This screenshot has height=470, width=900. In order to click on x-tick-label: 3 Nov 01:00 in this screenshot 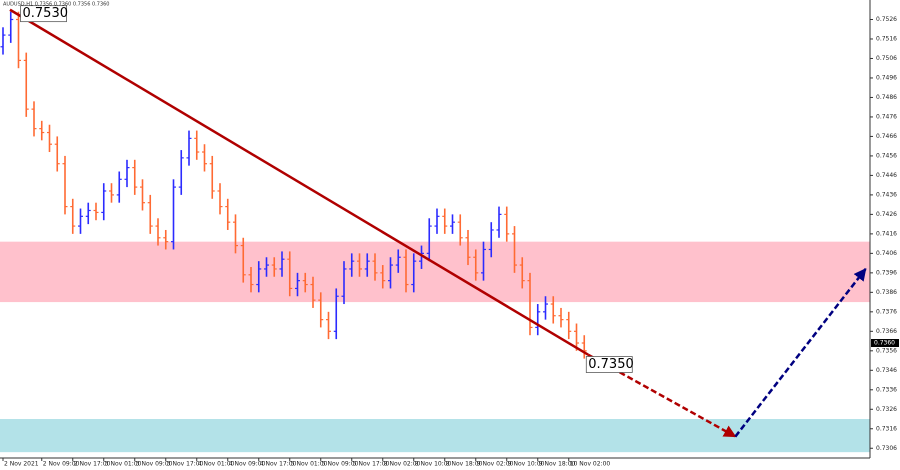, I will do `click(123, 464)`.